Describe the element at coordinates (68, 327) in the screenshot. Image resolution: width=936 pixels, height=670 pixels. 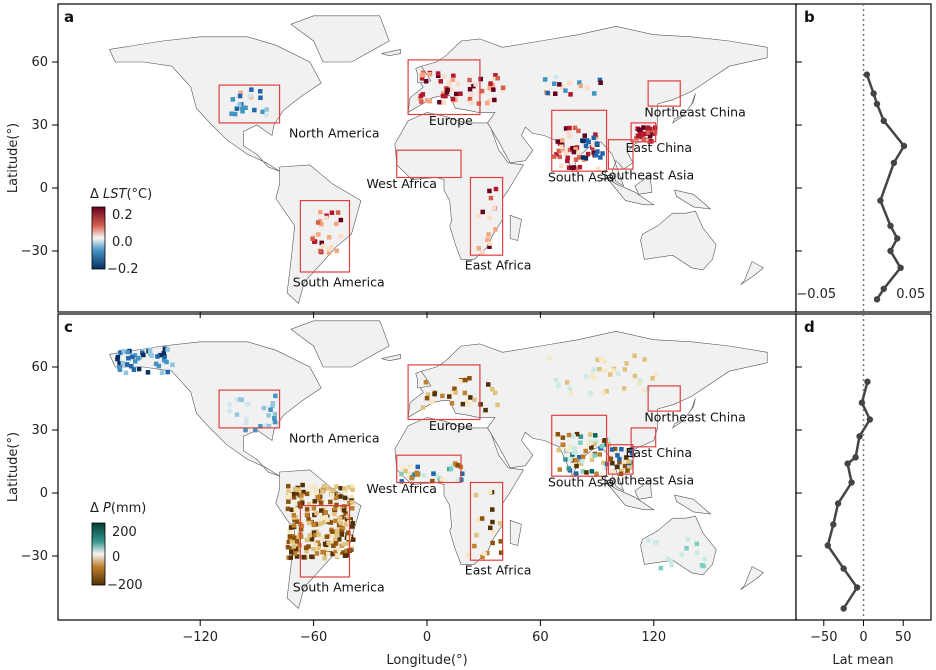
I see `panel-label-c: c` at that location.